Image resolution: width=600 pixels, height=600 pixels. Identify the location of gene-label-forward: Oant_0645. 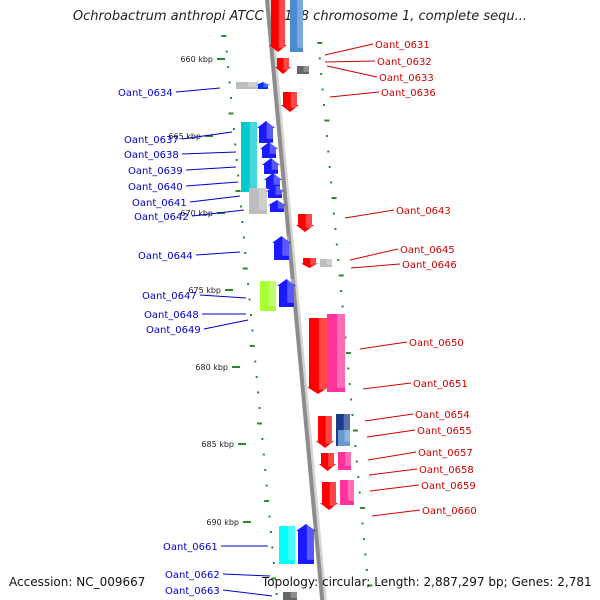
(427, 250).